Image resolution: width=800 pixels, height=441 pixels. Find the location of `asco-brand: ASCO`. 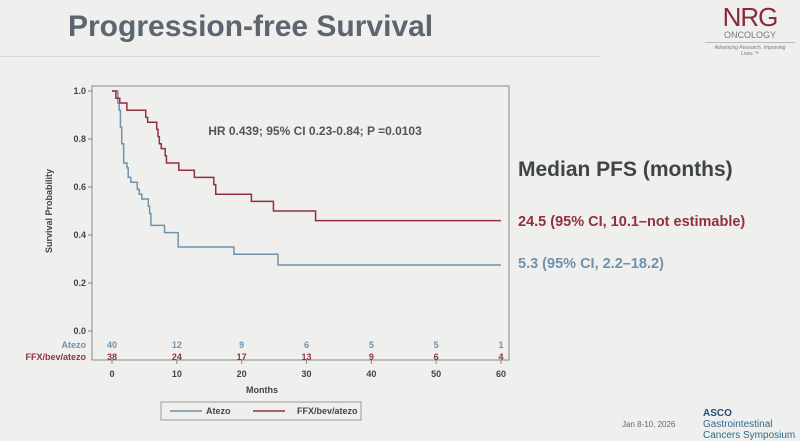

asco-brand: ASCO is located at coordinates (717, 413).